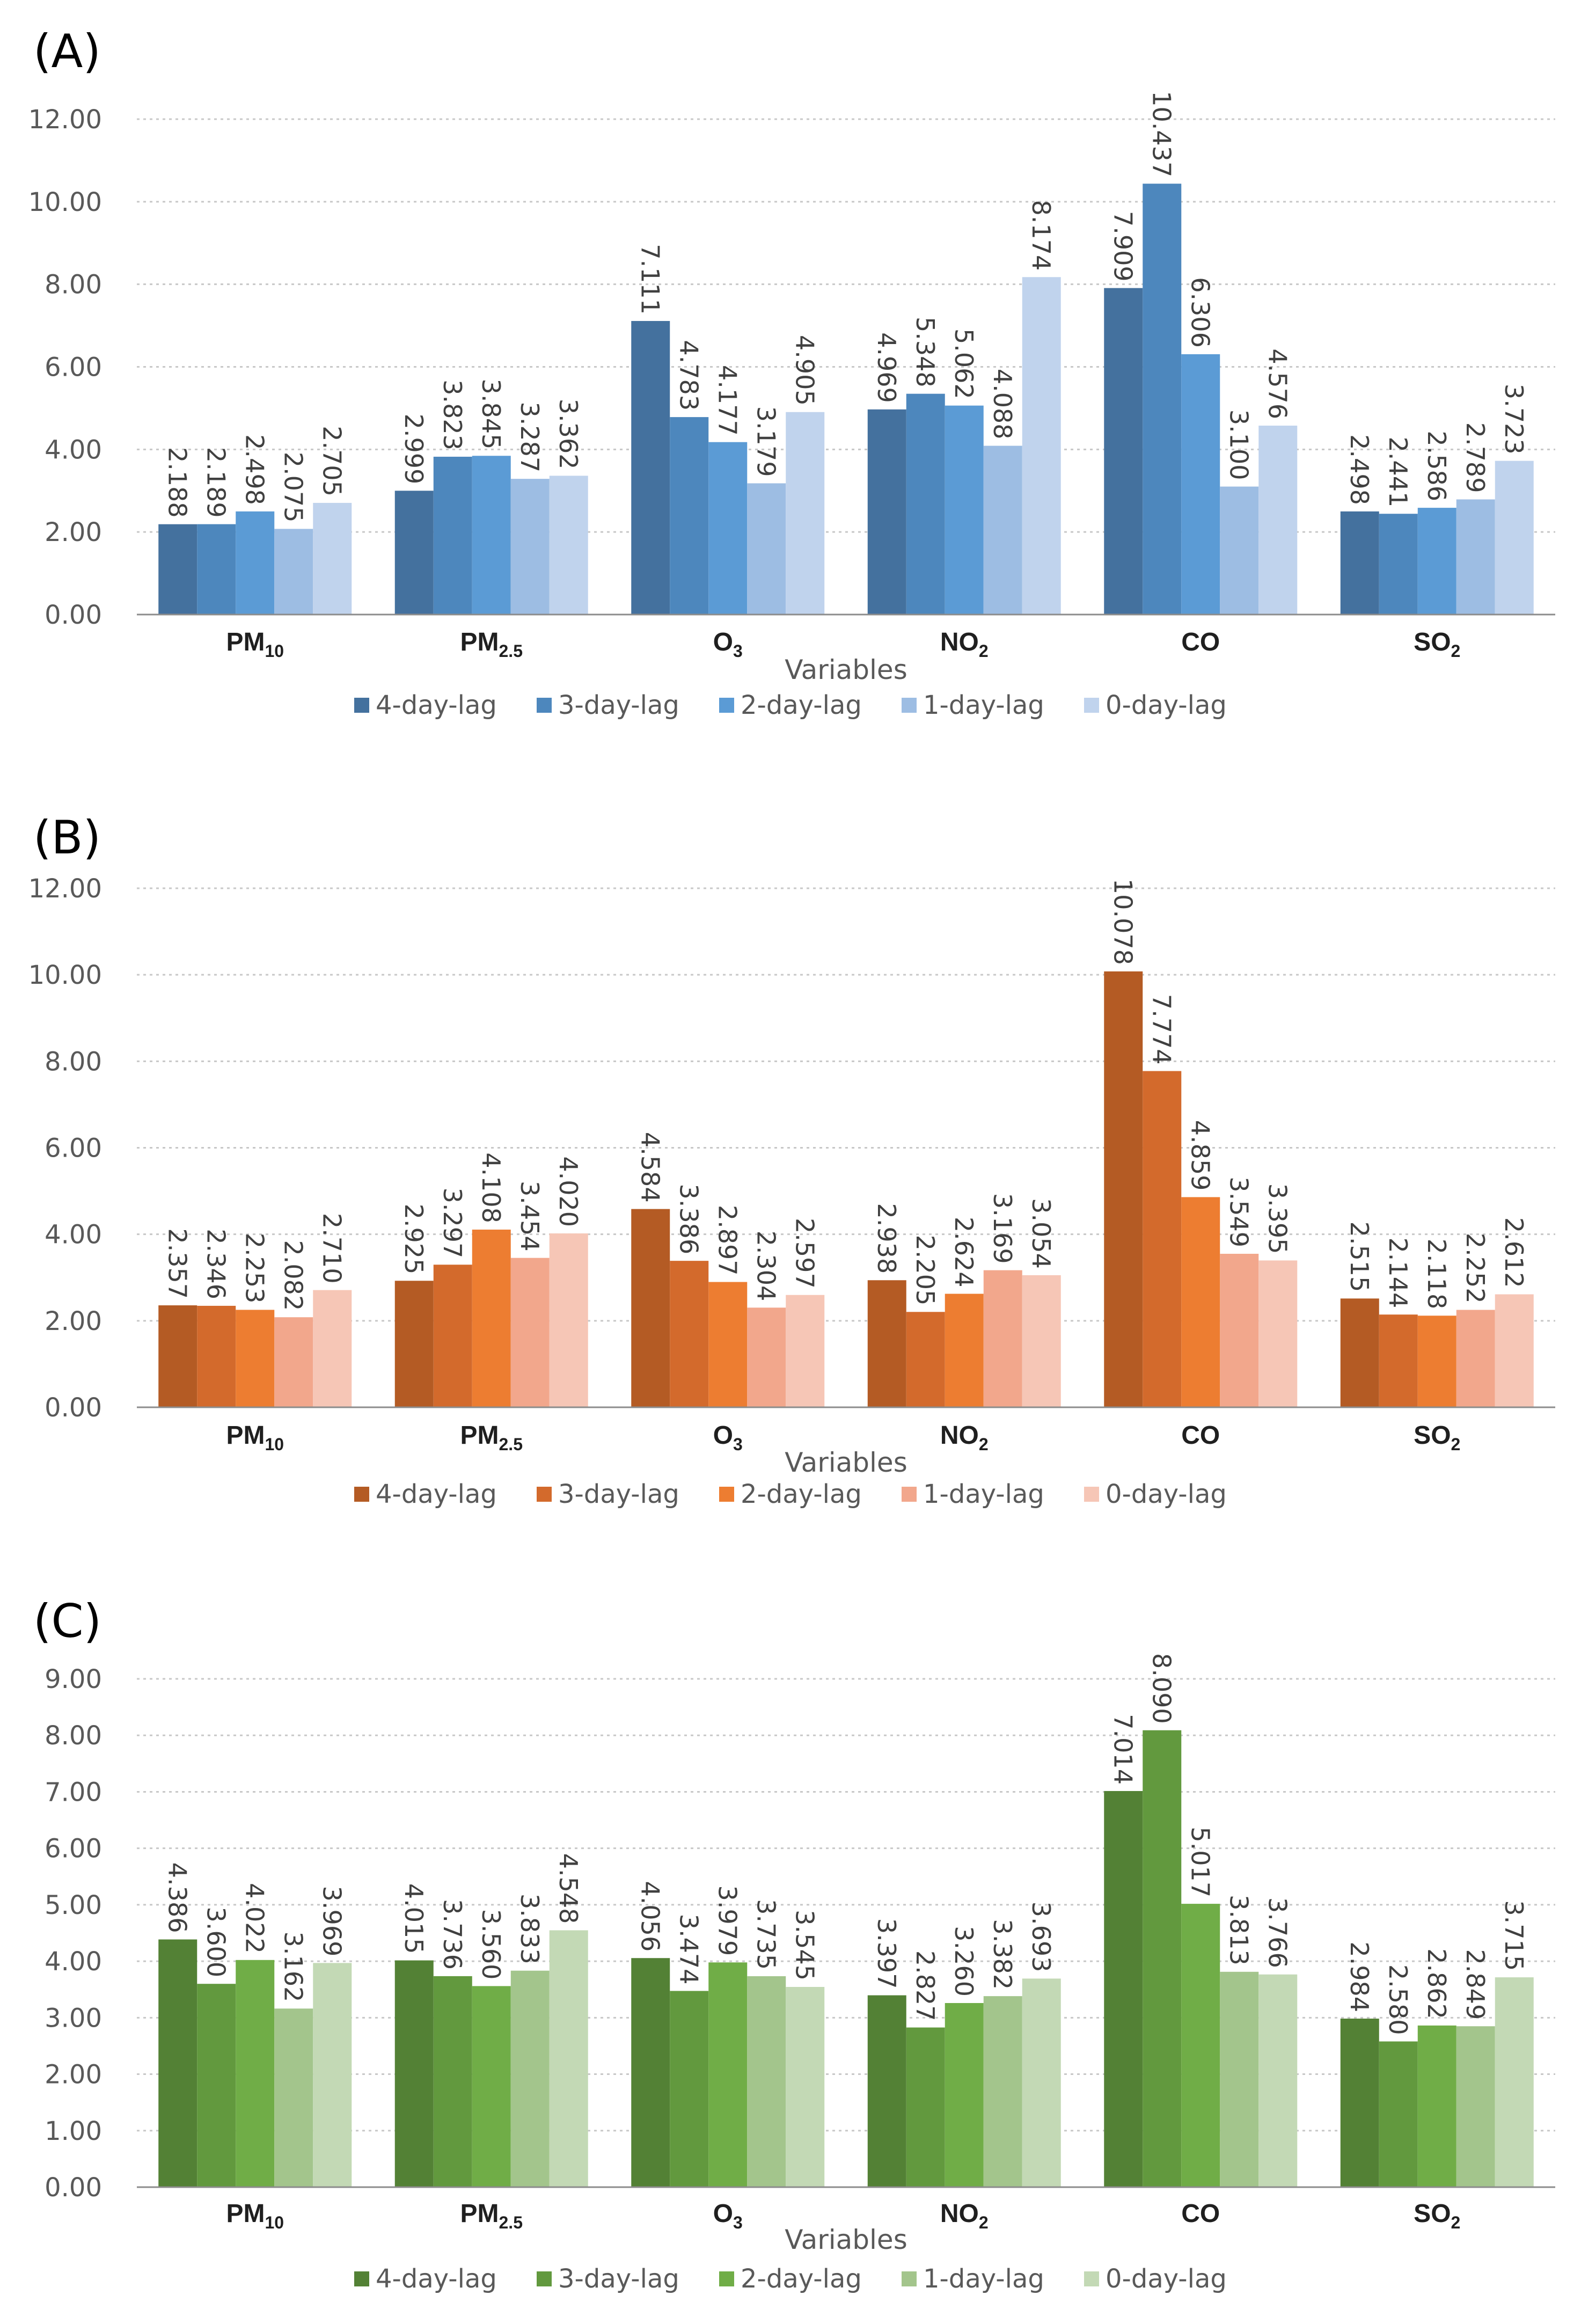 The width and height of the screenshot is (1581, 2324). Describe the element at coordinates (1513, 1252) in the screenshot. I see `value-label: 2.612` at that location.